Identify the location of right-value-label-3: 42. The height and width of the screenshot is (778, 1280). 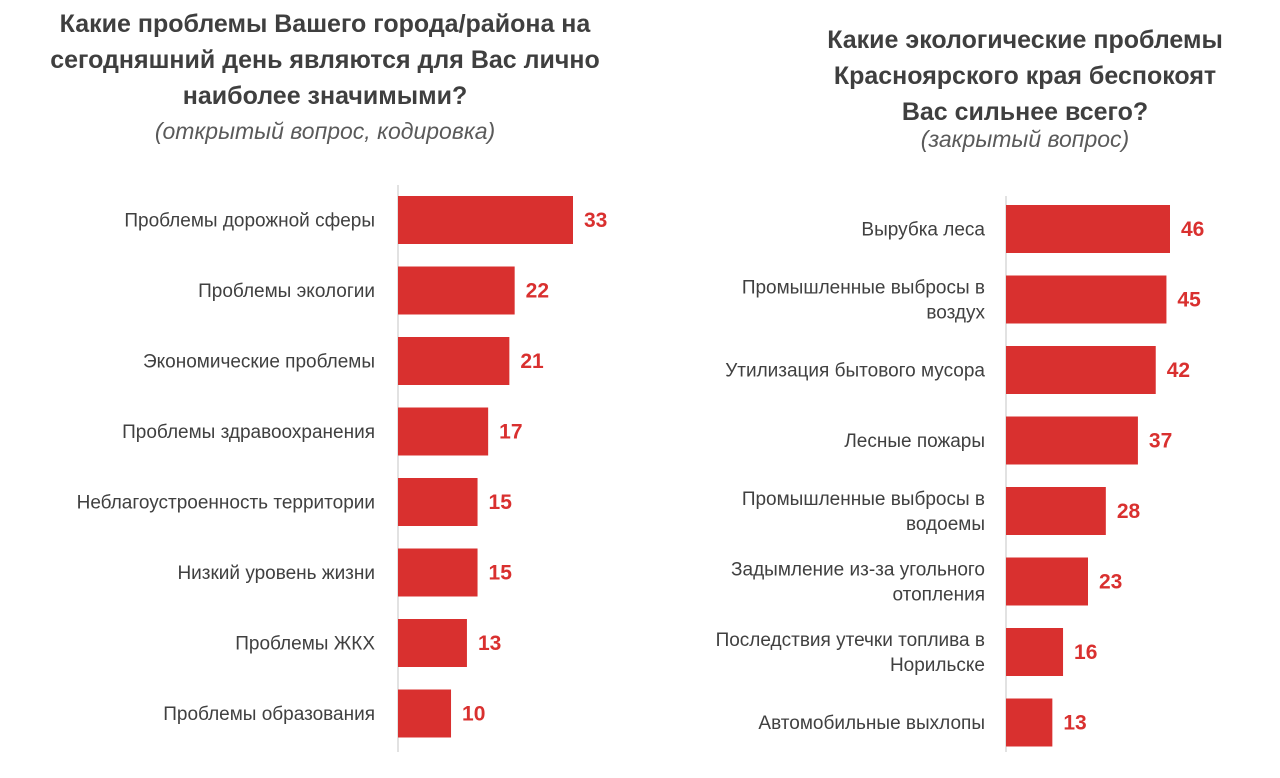
(1178, 370).